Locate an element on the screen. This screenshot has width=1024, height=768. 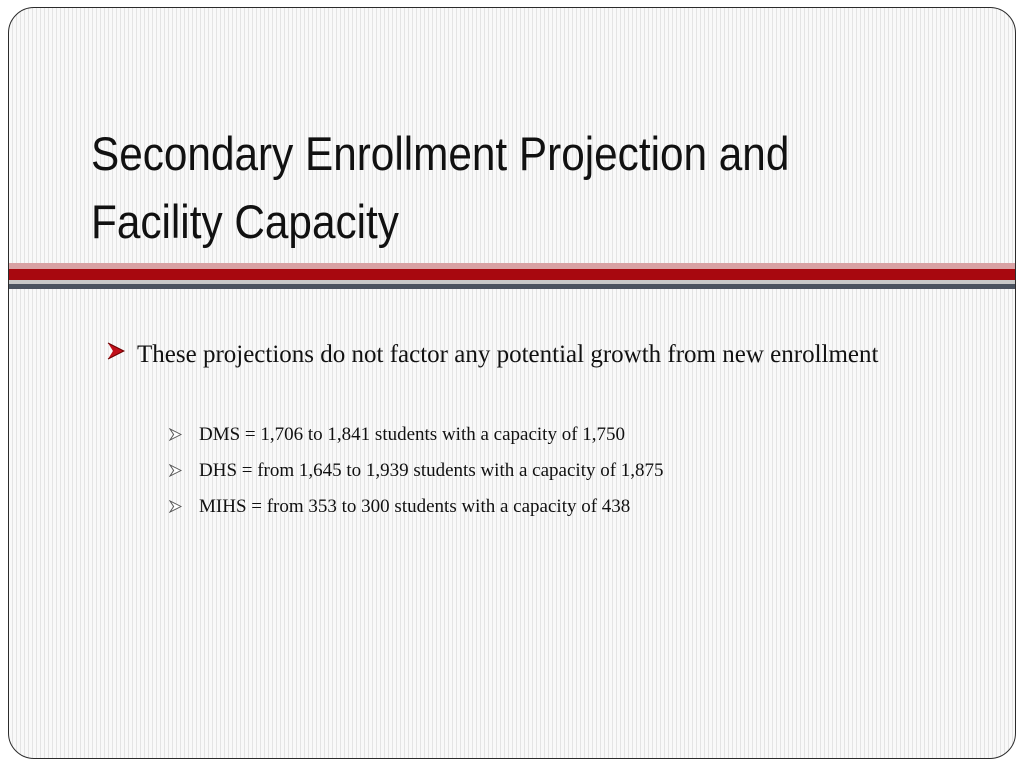
divider-slate-stripe is located at coordinates (512, 286).